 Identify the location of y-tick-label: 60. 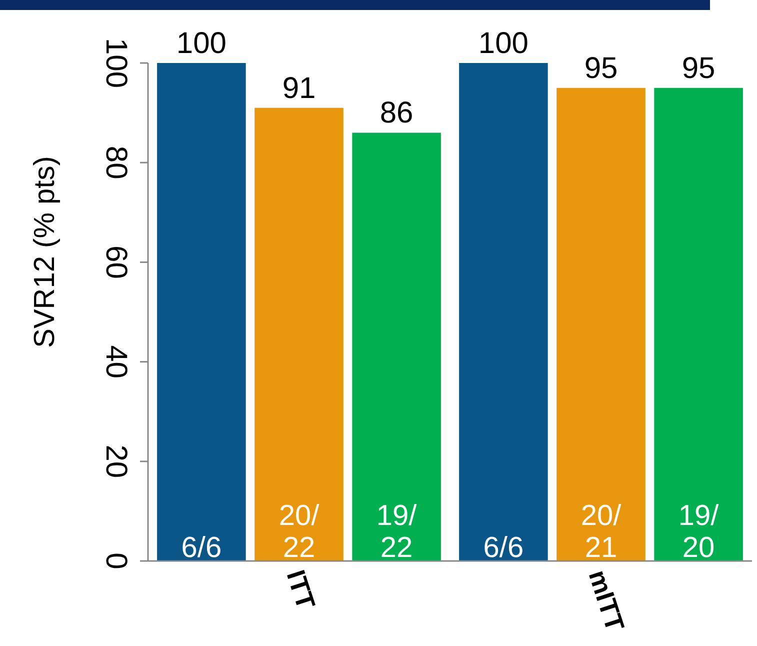
(116, 262).